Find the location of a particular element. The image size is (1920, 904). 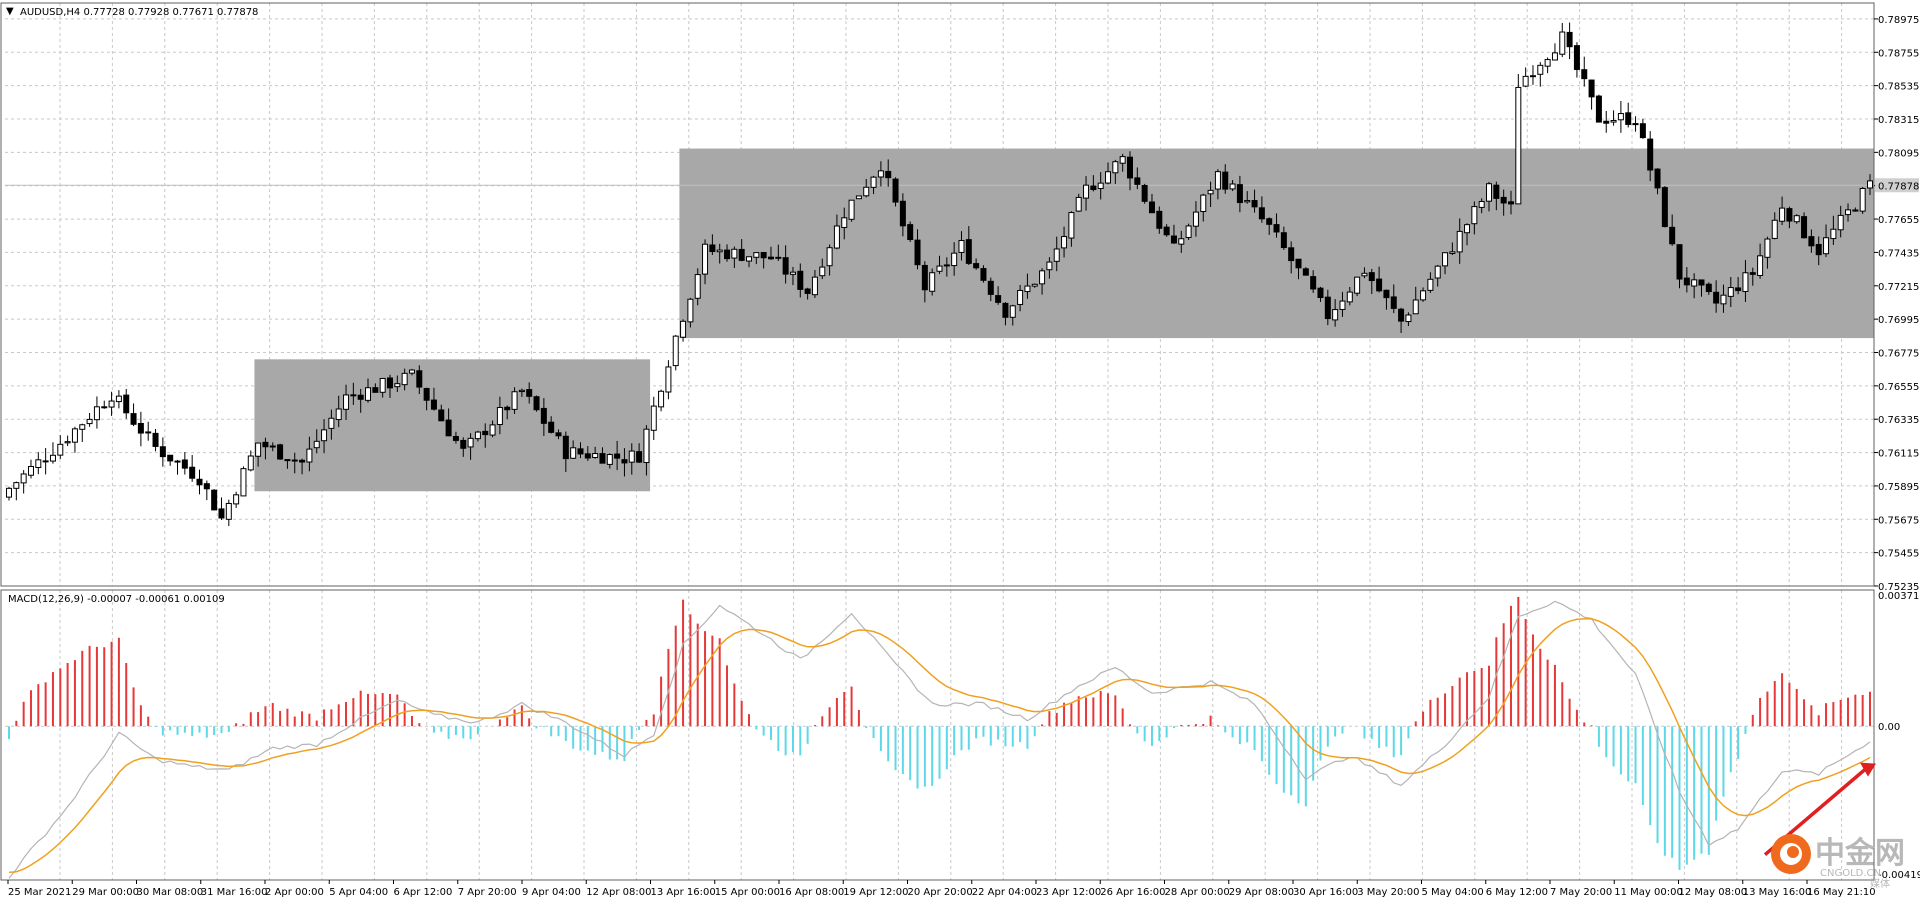

watermark-logo: 中金网 CNGOLD.CN 媒体 is located at coordinates (1838, 862).